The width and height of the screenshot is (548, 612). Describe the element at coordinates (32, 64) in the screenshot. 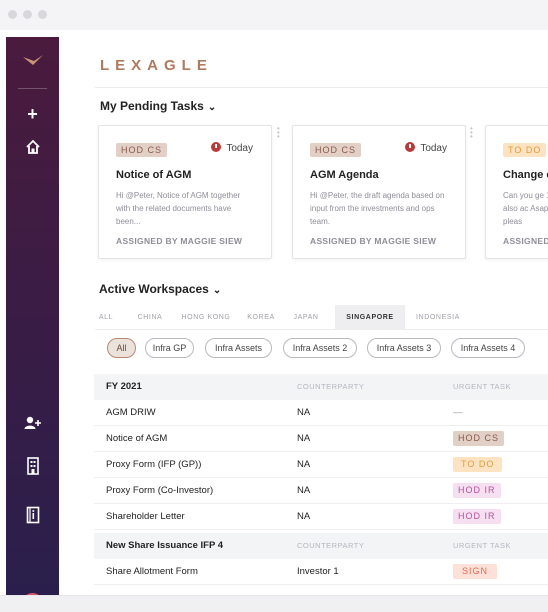

I see `logo-icon` at that location.